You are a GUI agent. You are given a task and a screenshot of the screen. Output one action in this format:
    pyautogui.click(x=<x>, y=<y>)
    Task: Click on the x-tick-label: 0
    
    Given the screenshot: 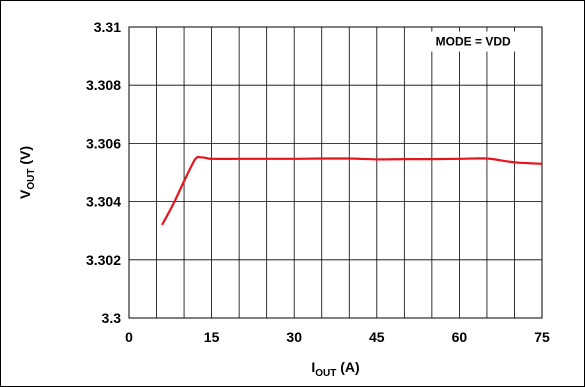 What is the action you would take?
    pyautogui.click(x=129, y=337)
    